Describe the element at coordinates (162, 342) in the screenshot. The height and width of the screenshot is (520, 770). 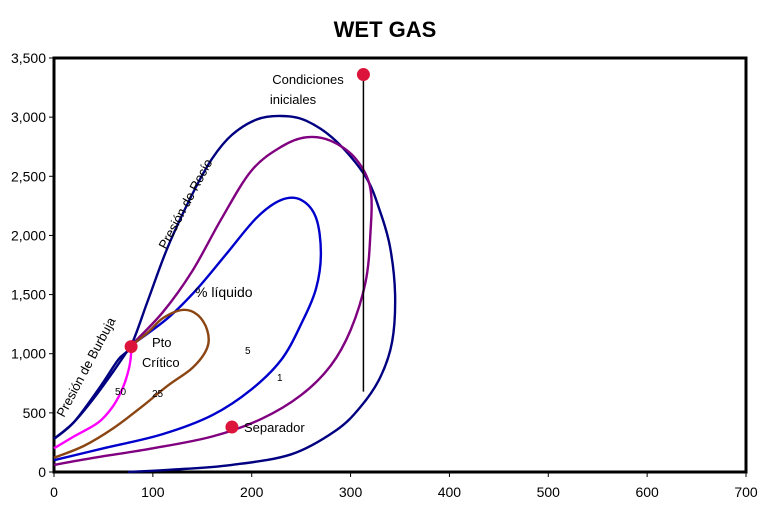
I see `label-pto: Pto` at that location.